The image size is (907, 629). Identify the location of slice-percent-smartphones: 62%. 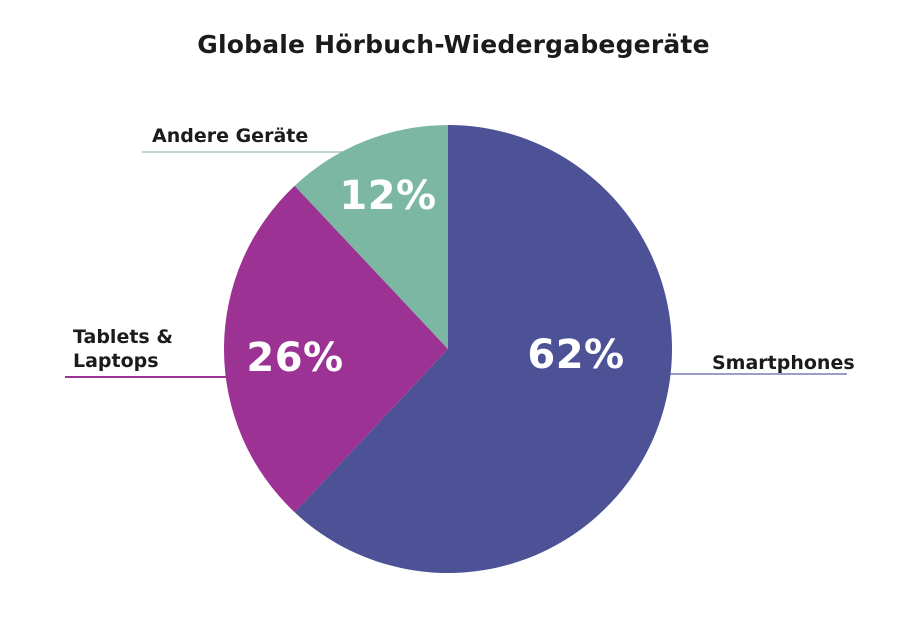
(576, 355).